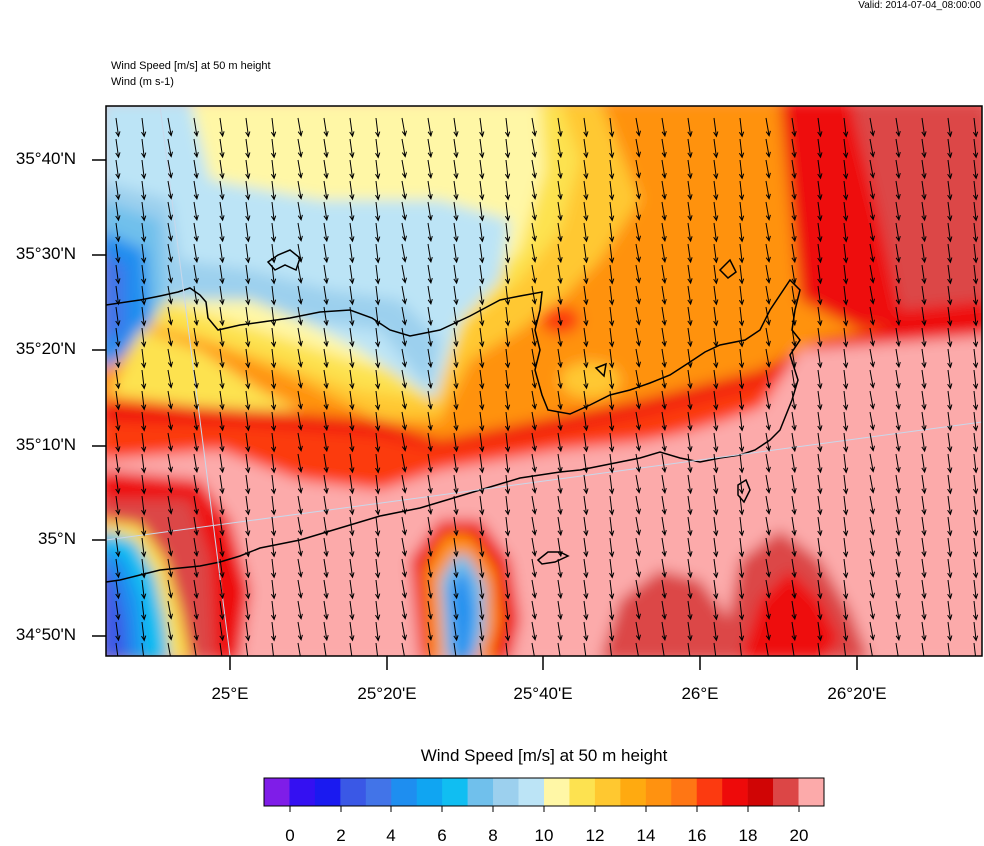  Describe the element at coordinates (191, 66) in the screenshot. I see `plot-title: Wind Speed [m/s] at 50 m height` at that location.